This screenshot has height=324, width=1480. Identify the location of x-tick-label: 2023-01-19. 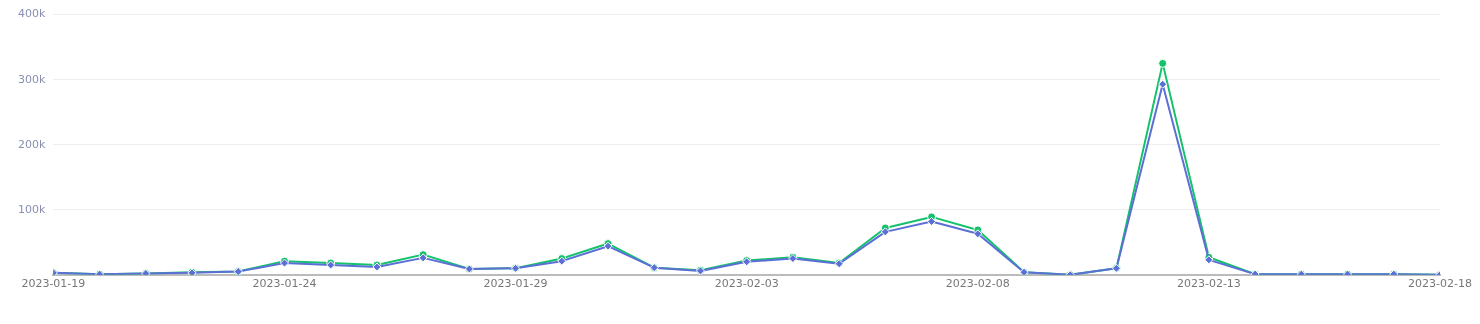
(53, 284).